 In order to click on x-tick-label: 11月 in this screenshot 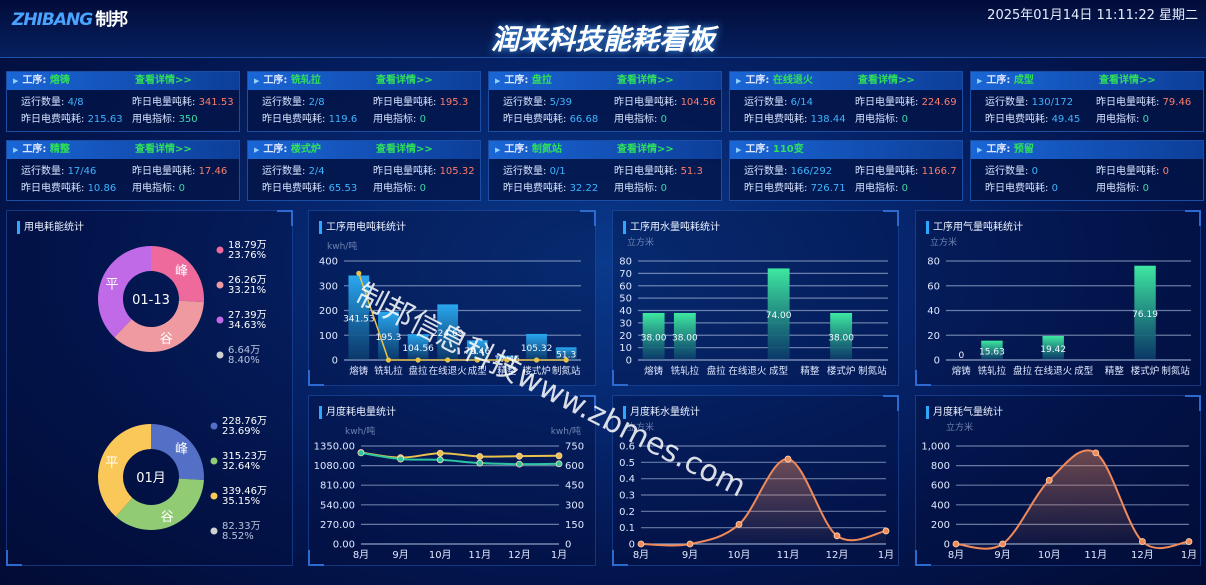, I will do `click(1095, 555)`.